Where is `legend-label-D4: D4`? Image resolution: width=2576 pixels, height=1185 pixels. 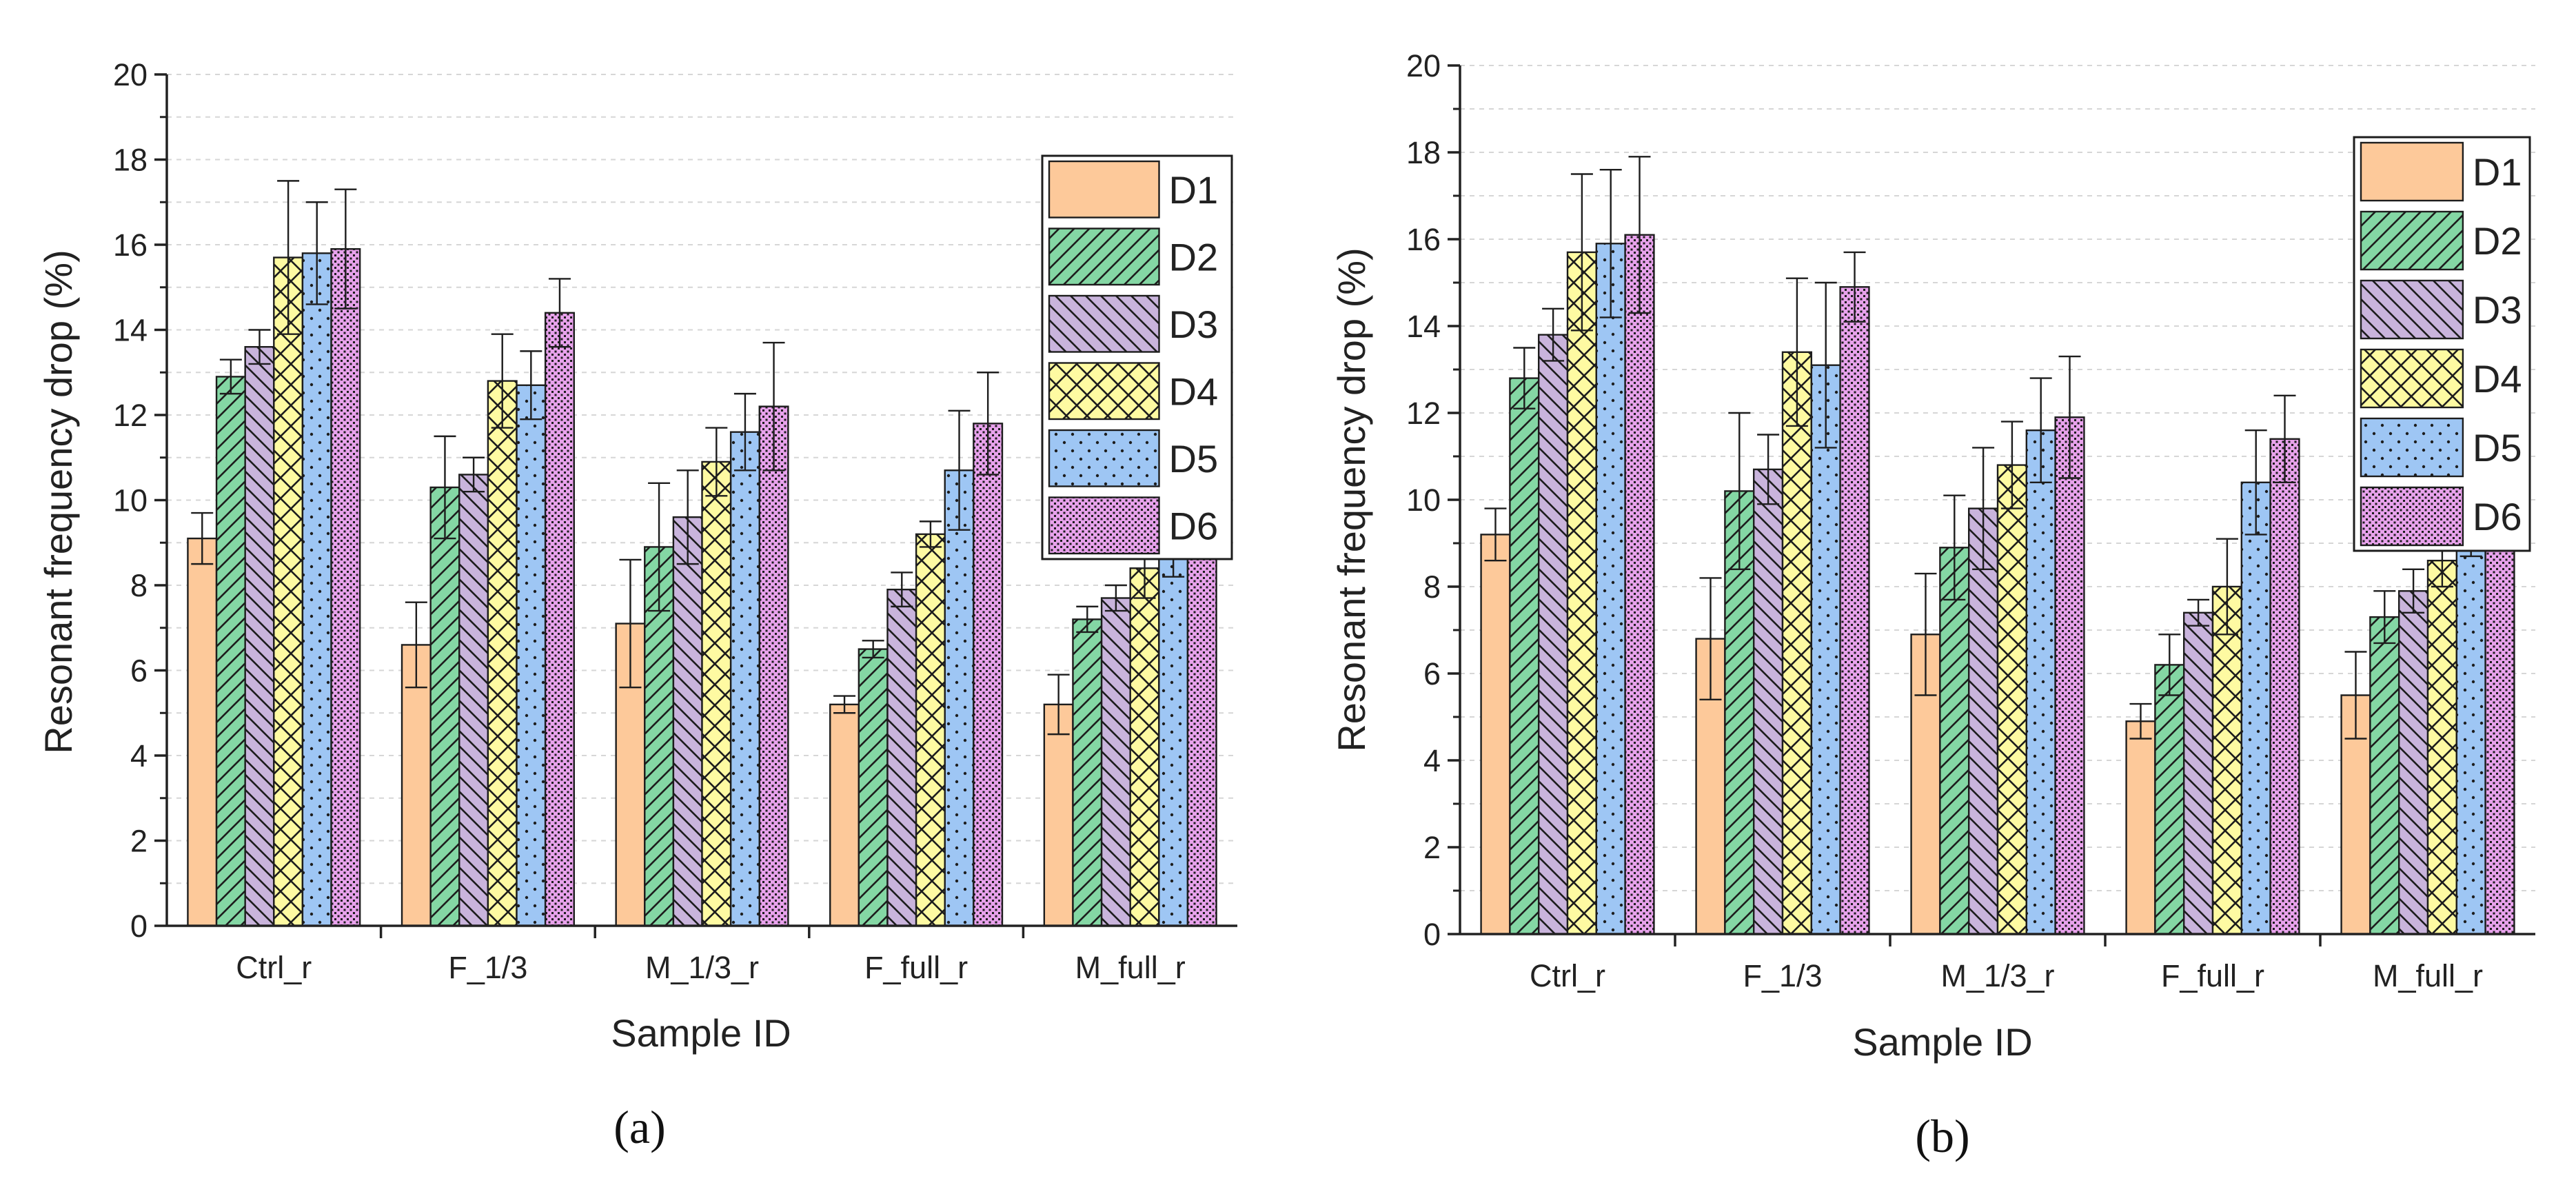
legend-label-D4: D4 is located at coordinates (1194, 391).